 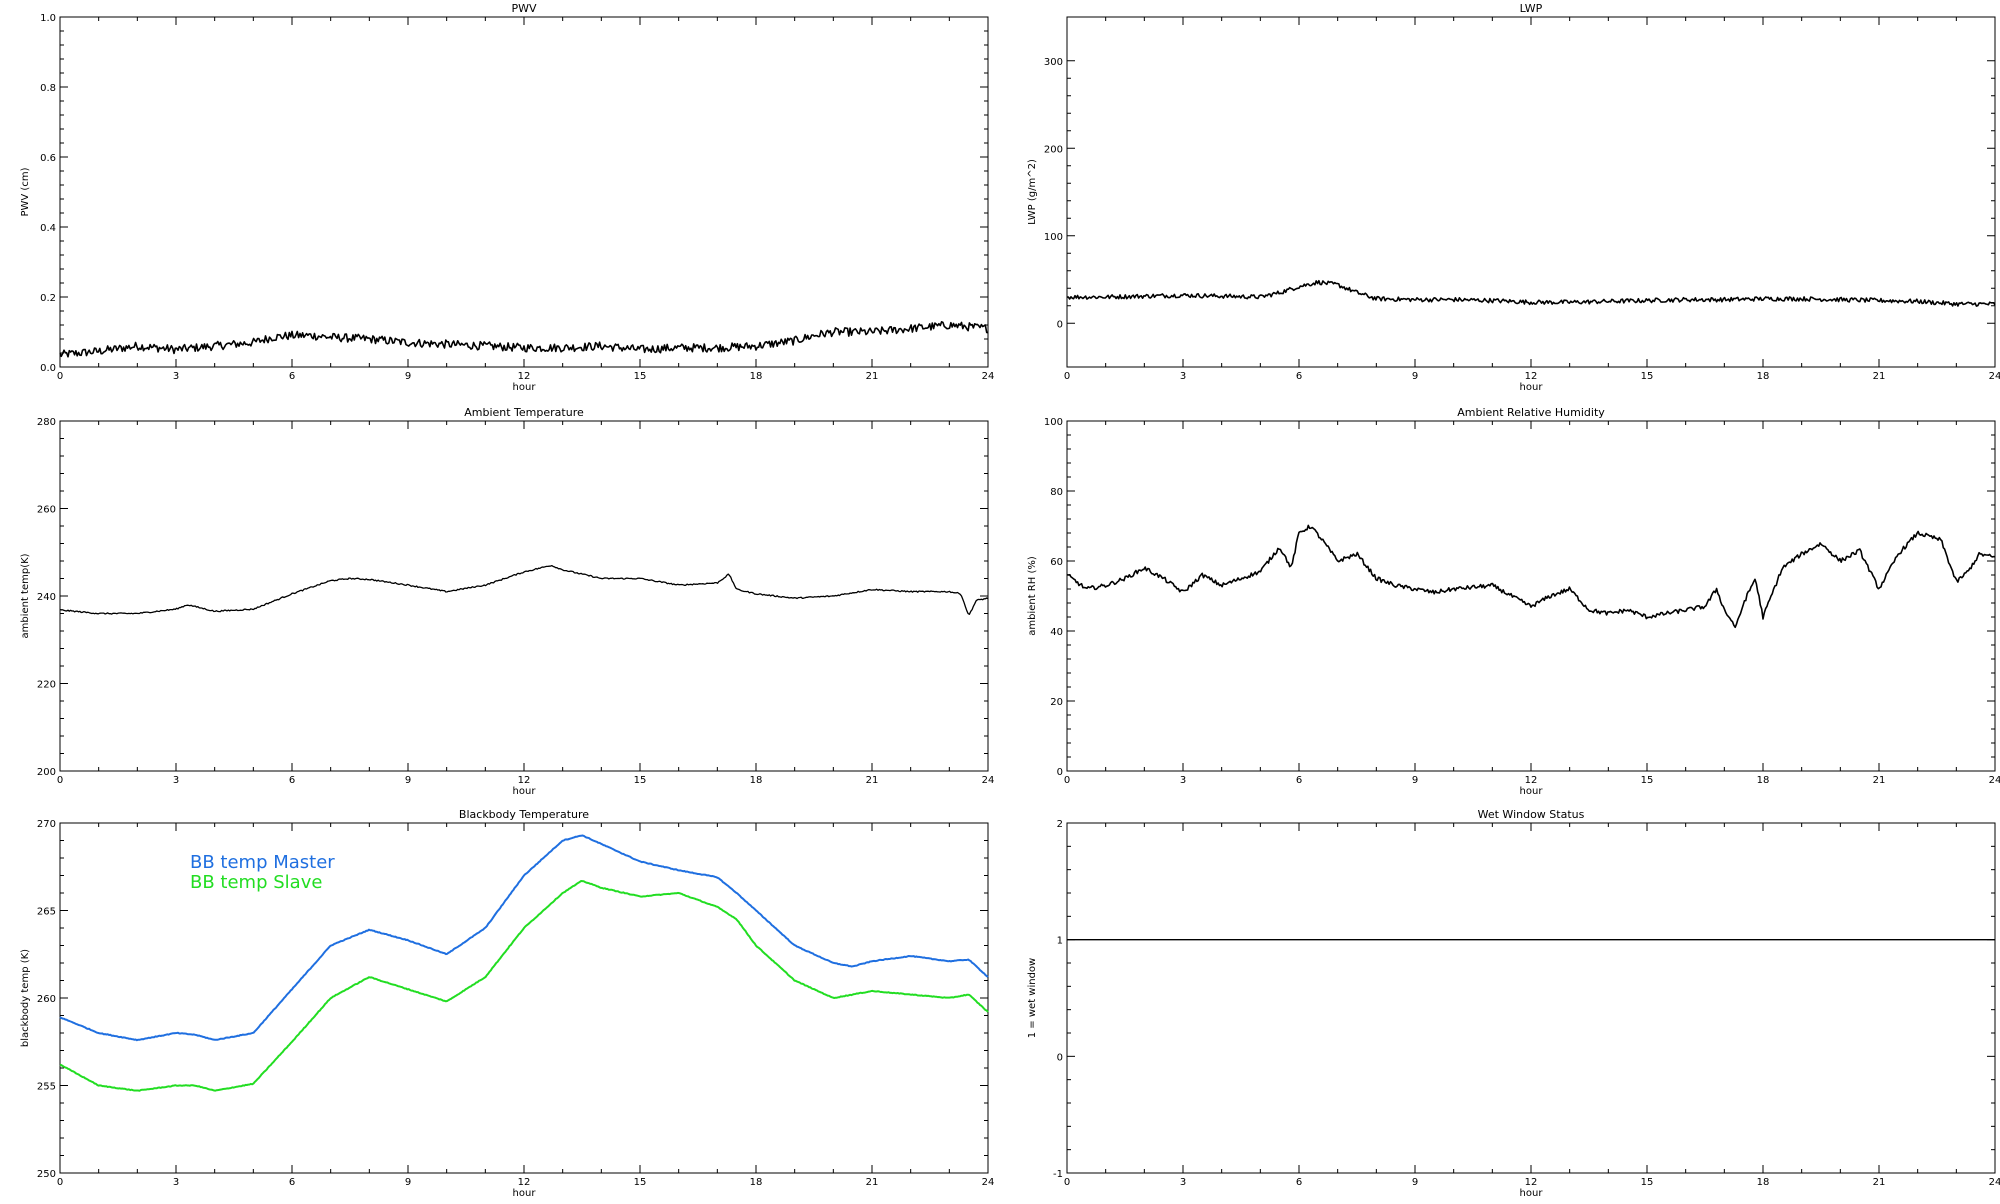 I want to click on ambient-temp-xtick-label: 12, so click(x=524, y=780).